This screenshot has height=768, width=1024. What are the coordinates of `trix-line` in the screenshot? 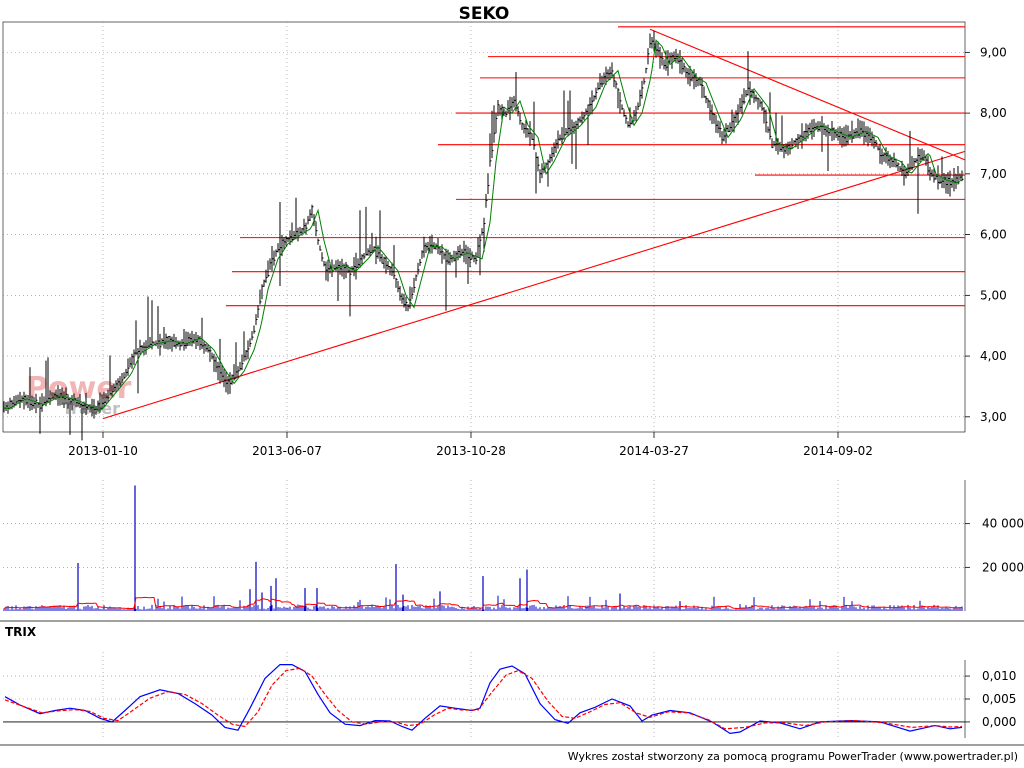 It's located at (483, 699).